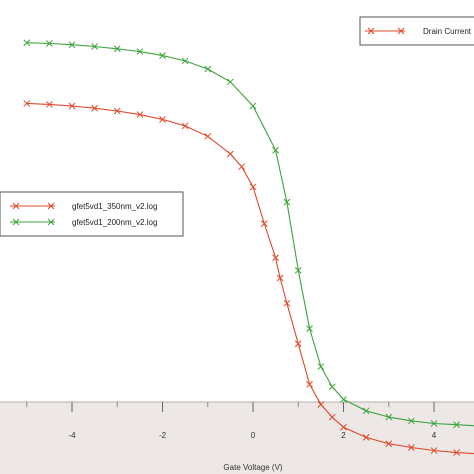 The height and width of the screenshot is (474, 474). I want to click on legend-box, so click(92, 214).